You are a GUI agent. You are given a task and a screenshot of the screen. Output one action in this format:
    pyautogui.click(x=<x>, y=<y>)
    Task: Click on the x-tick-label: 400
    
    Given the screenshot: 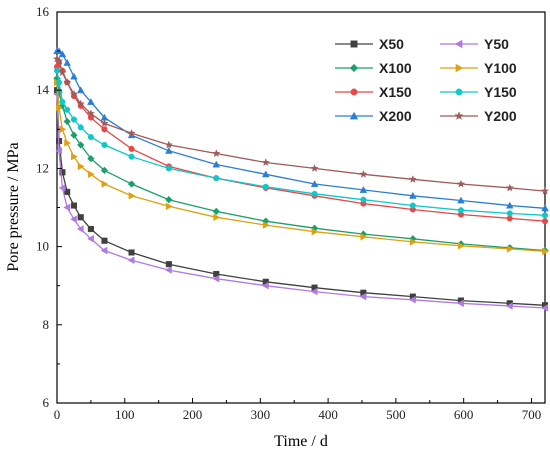 What is the action you would take?
    pyautogui.click(x=328, y=414)
    